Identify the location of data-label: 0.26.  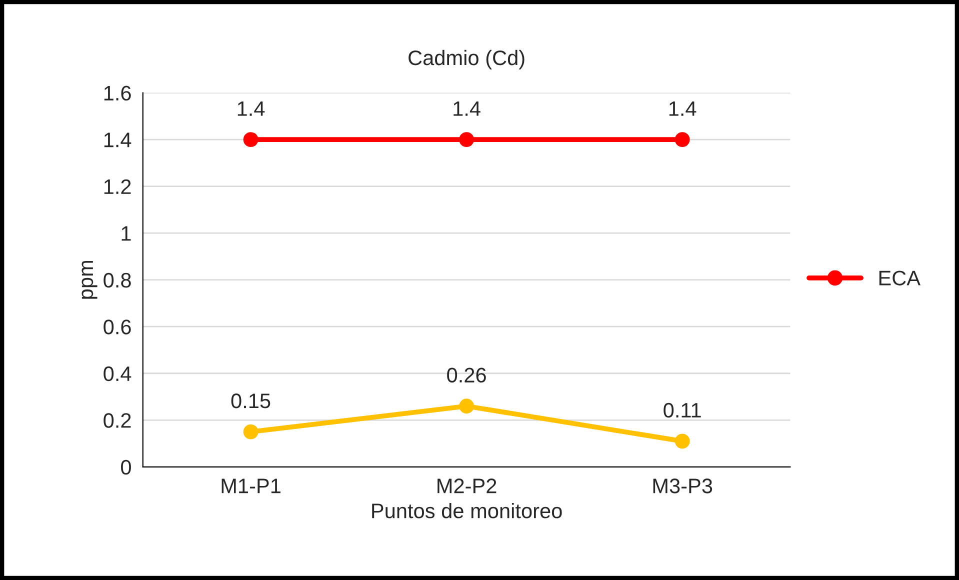
(466, 375).